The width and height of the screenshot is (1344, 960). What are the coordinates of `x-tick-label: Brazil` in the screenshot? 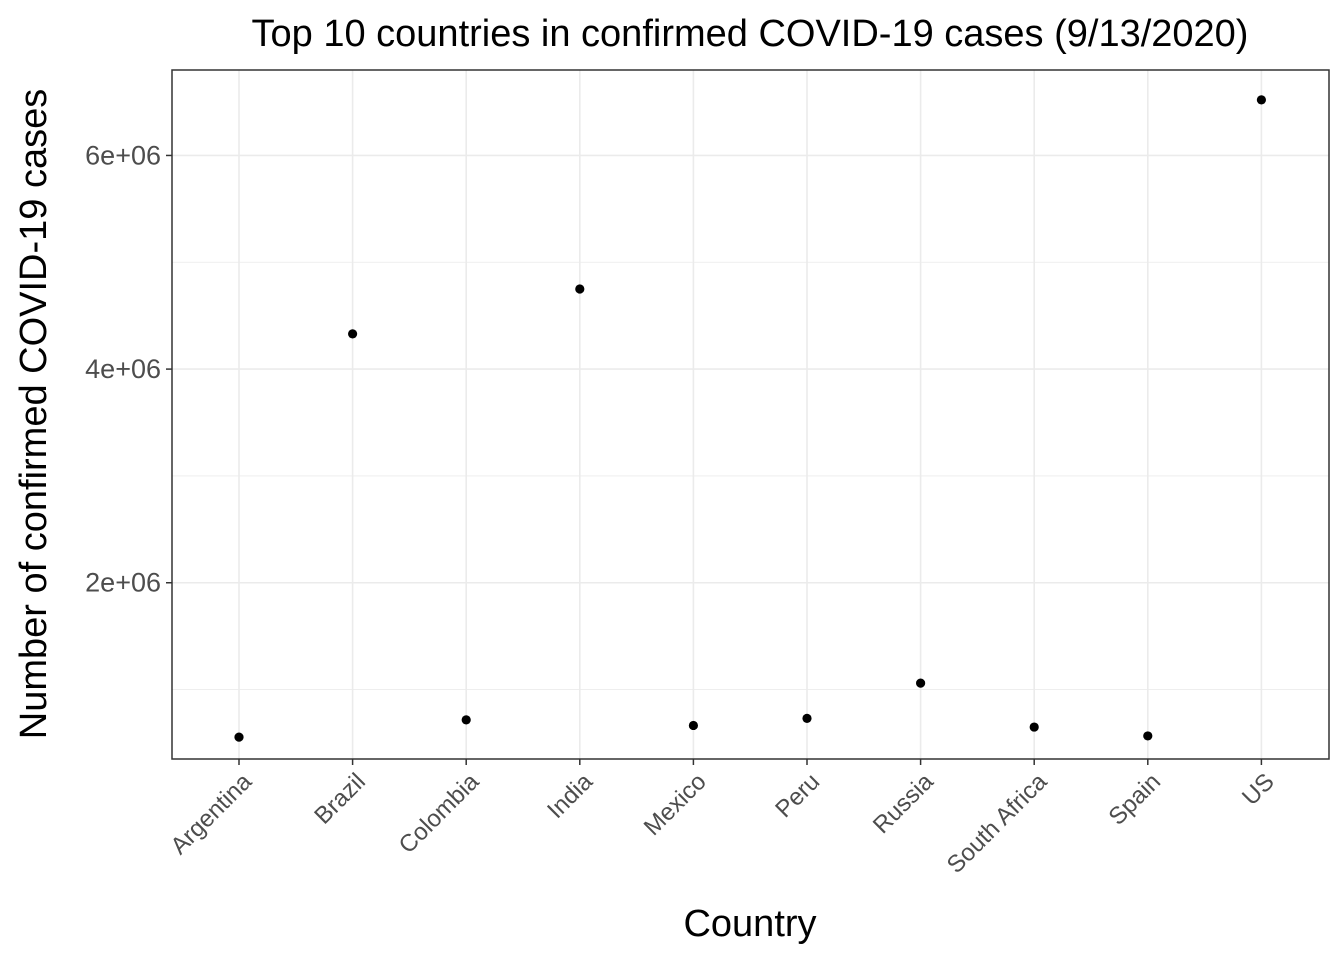 It's located at (340, 799).